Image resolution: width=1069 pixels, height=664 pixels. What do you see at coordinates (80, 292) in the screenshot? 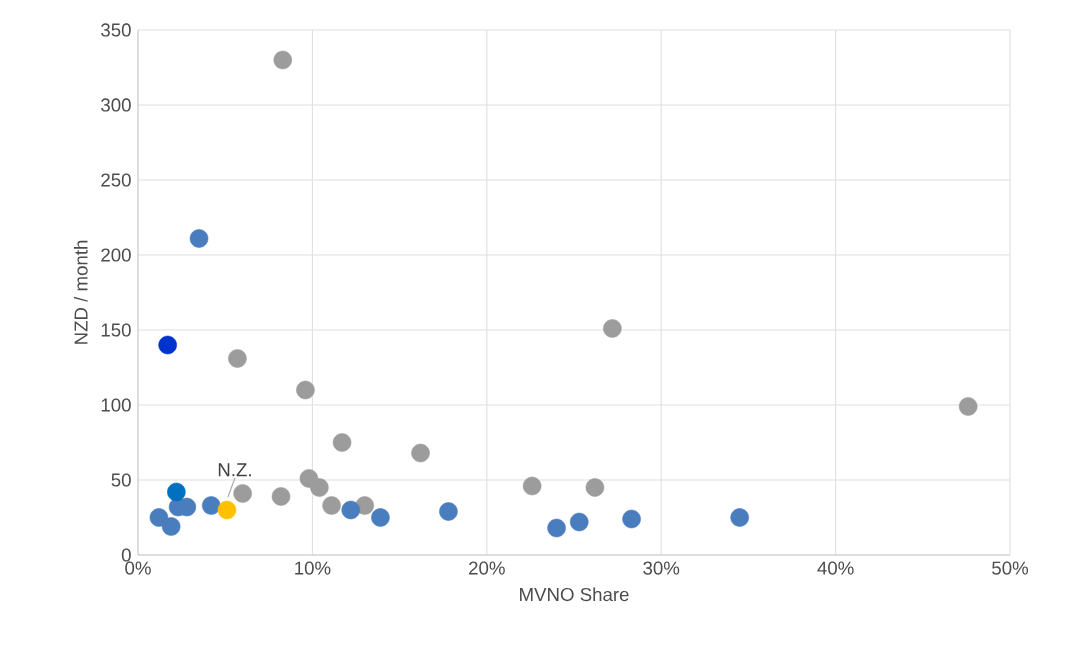
I see `y-axis-title: NZD / month` at bounding box center [80, 292].